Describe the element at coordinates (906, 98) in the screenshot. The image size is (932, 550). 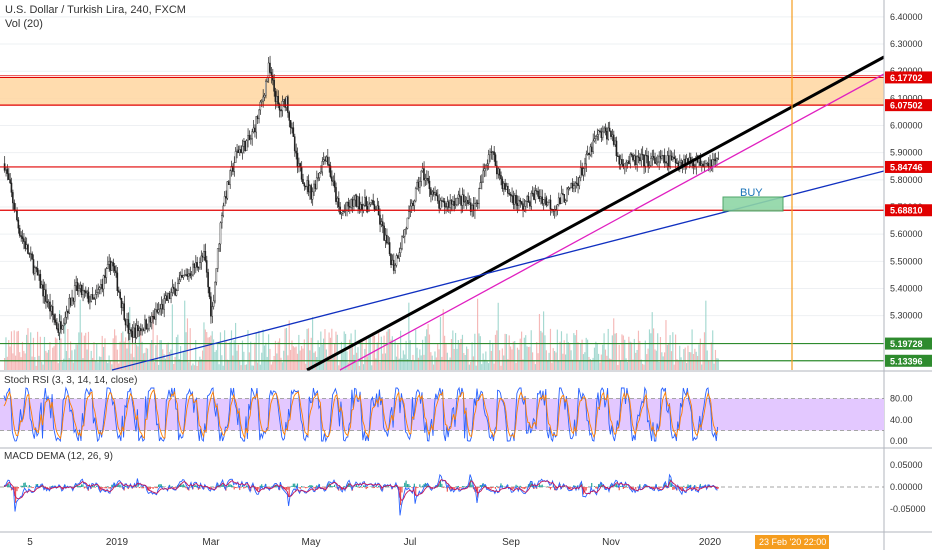
I see `price-tick-label: 6.10000` at that location.